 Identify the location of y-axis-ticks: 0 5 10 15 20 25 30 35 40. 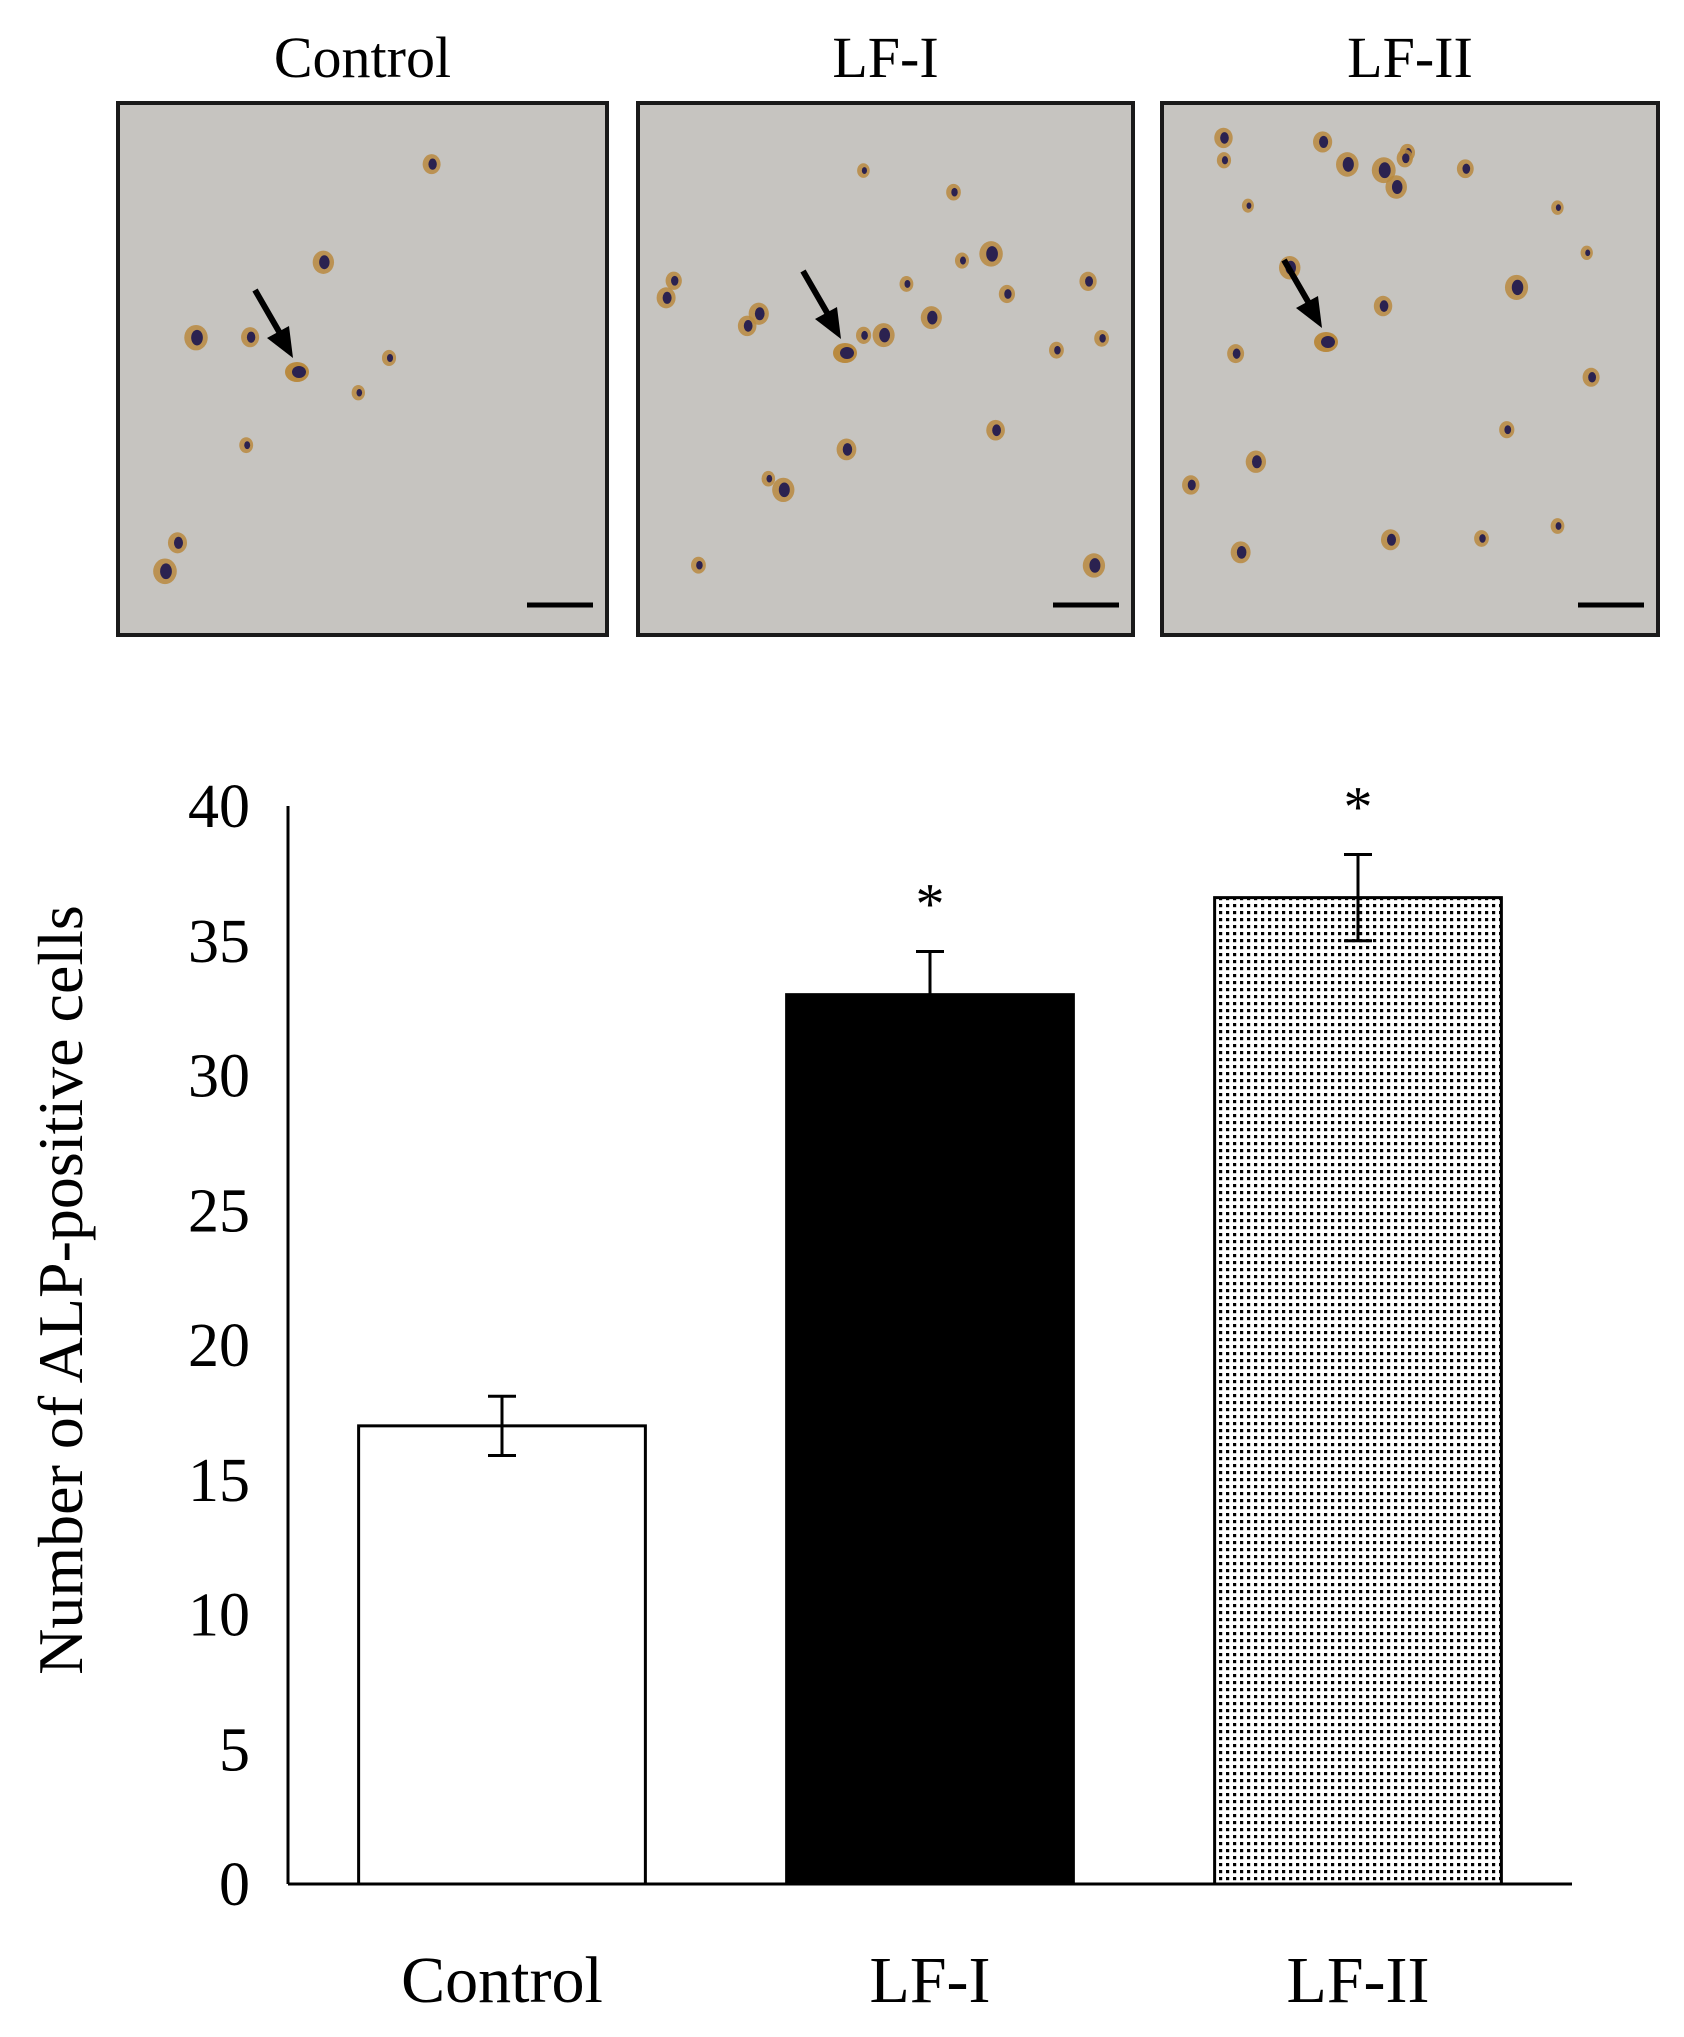
(219, 1346).